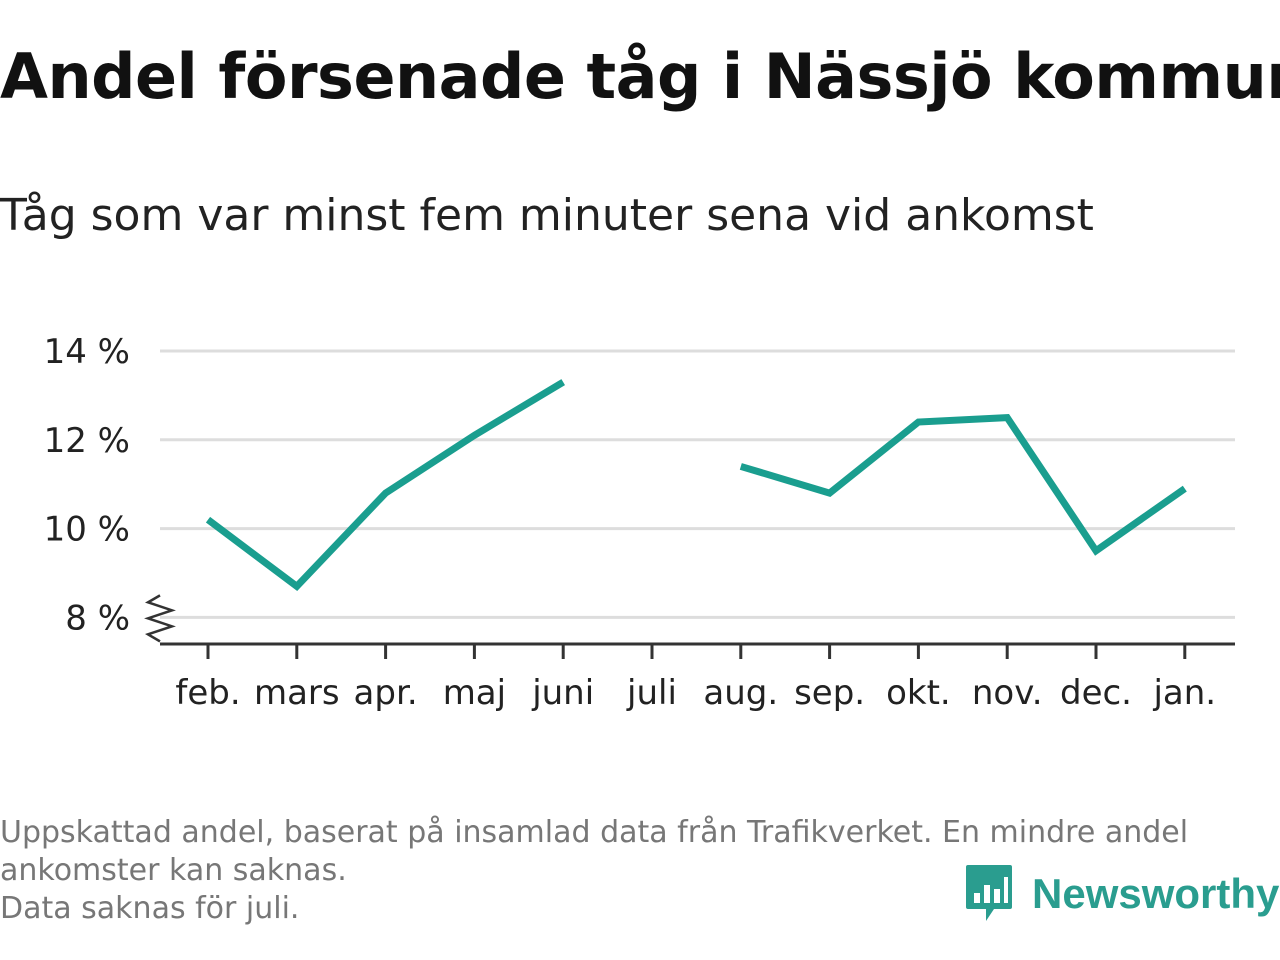 The height and width of the screenshot is (960, 1280). What do you see at coordinates (696, 651) in the screenshot?
I see `x-axis-ticks` at bounding box center [696, 651].